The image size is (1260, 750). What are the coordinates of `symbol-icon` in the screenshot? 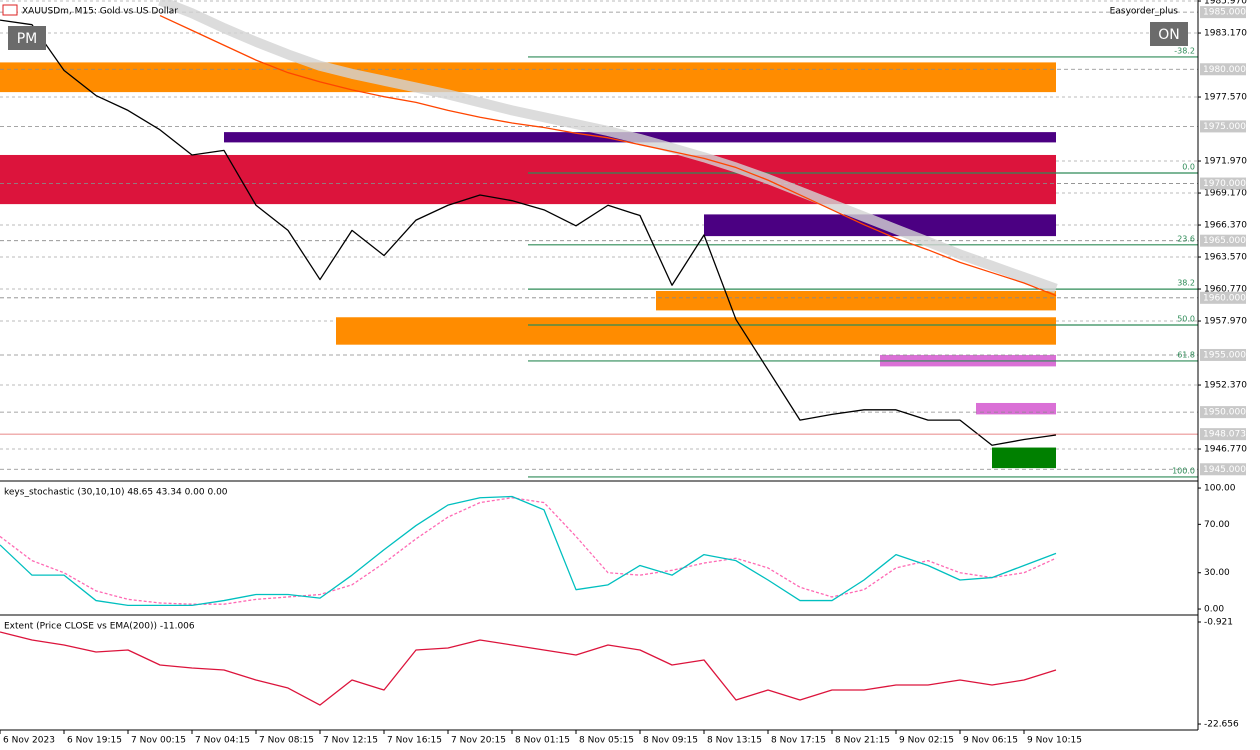 It's located at (10, 10).